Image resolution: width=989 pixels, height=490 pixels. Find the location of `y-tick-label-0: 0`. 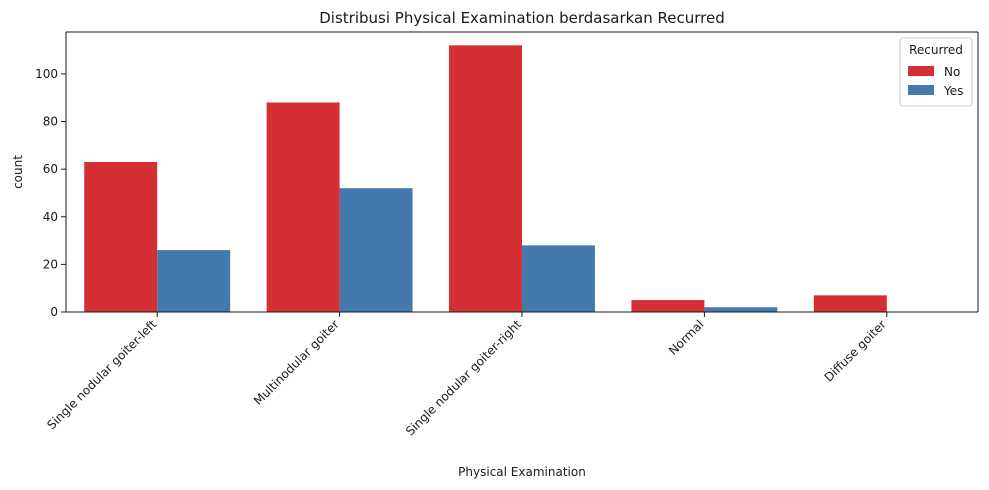

y-tick-label-0: 0 is located at coordinates (54, 312).